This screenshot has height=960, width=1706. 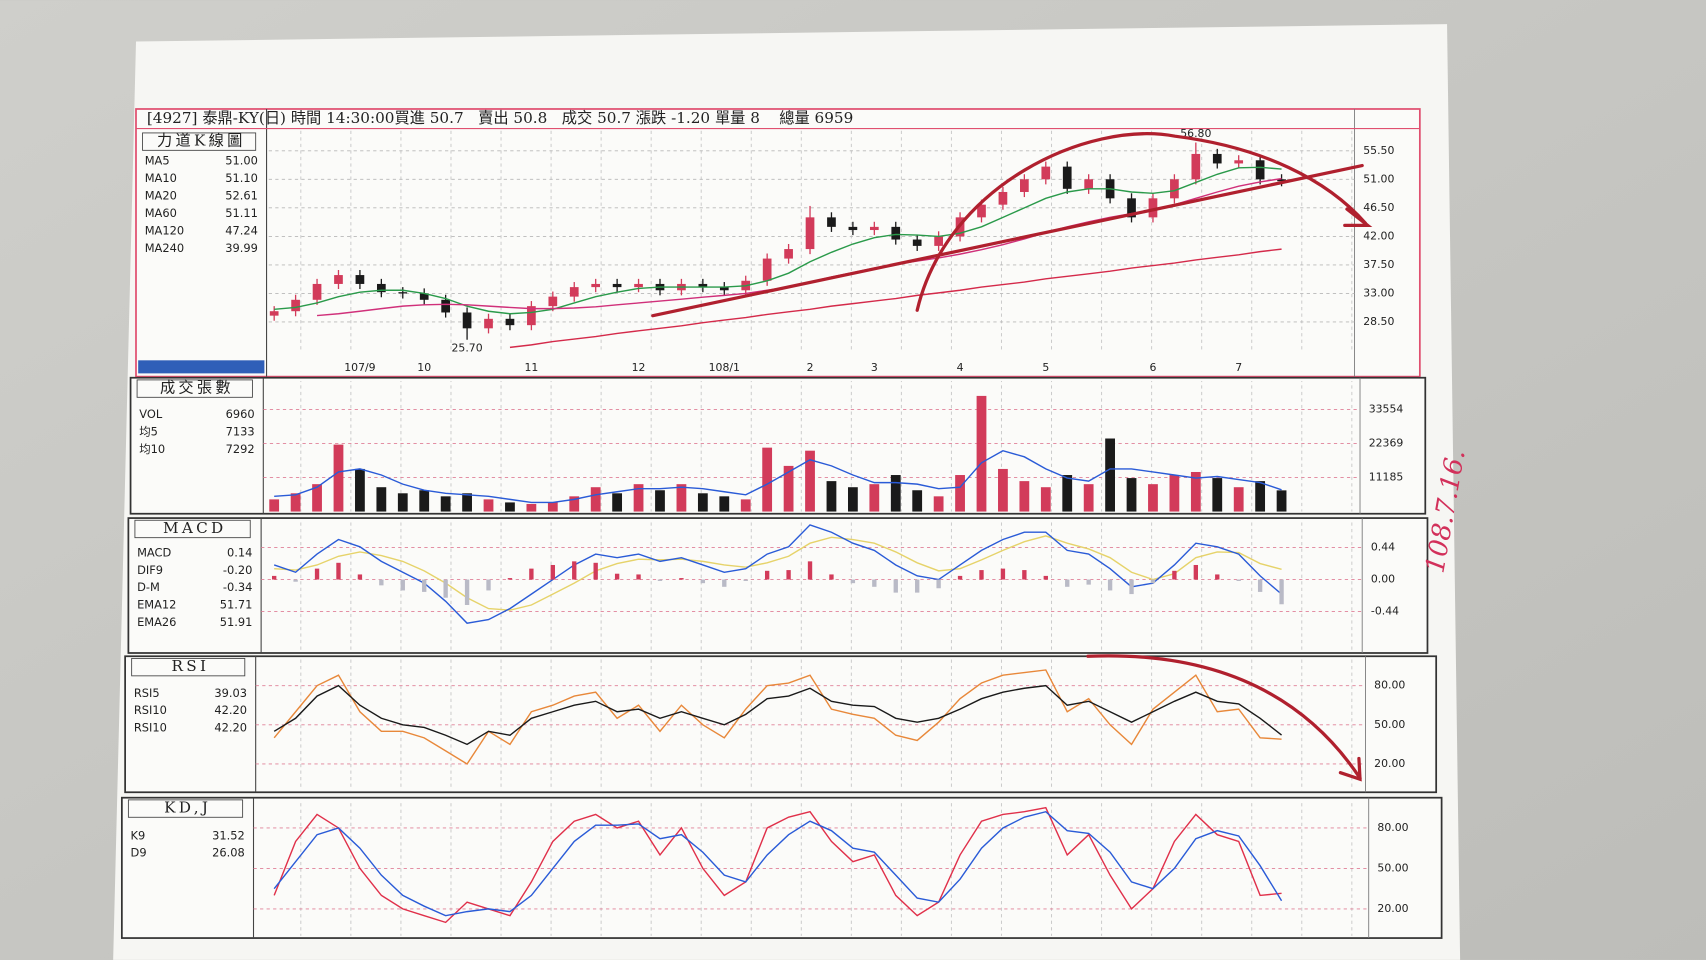 I want to click on legend-value: 51.00, so click(x=241, y=161).